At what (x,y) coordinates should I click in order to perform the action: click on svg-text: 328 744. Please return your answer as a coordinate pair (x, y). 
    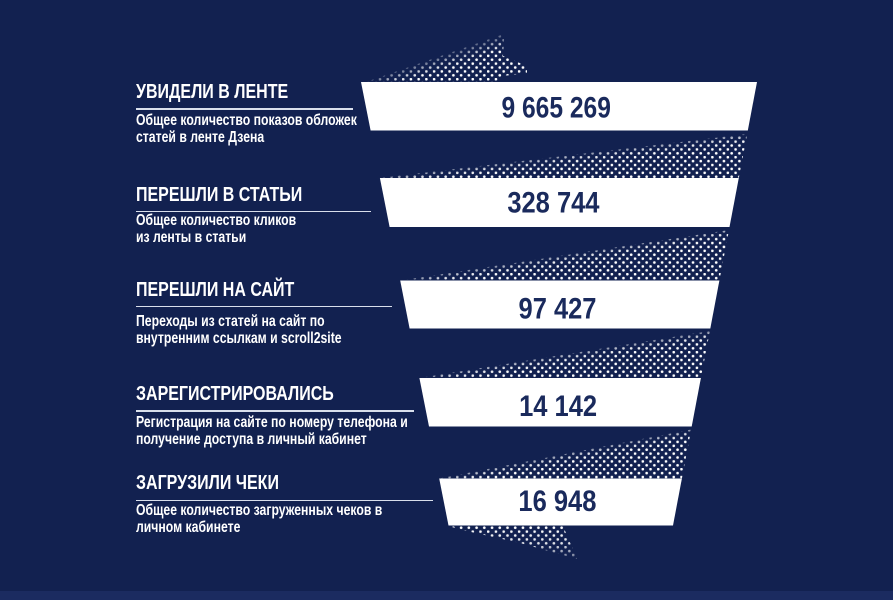
    Looking at the image, I should click on (553, 201).